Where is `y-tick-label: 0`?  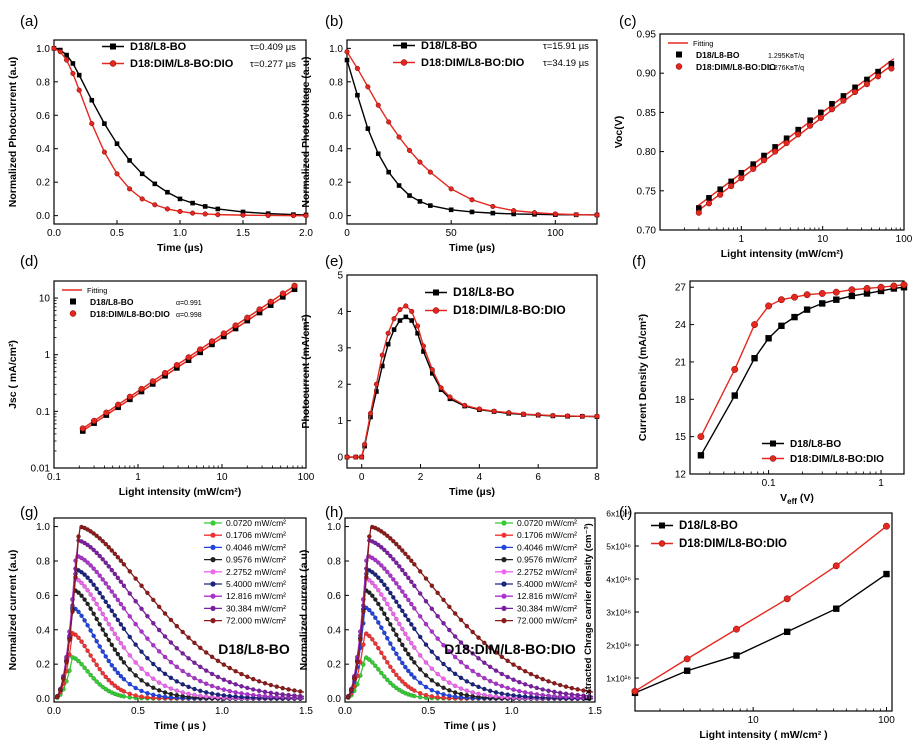 y-tick-label: 0 is located at coordinates (340, 458).